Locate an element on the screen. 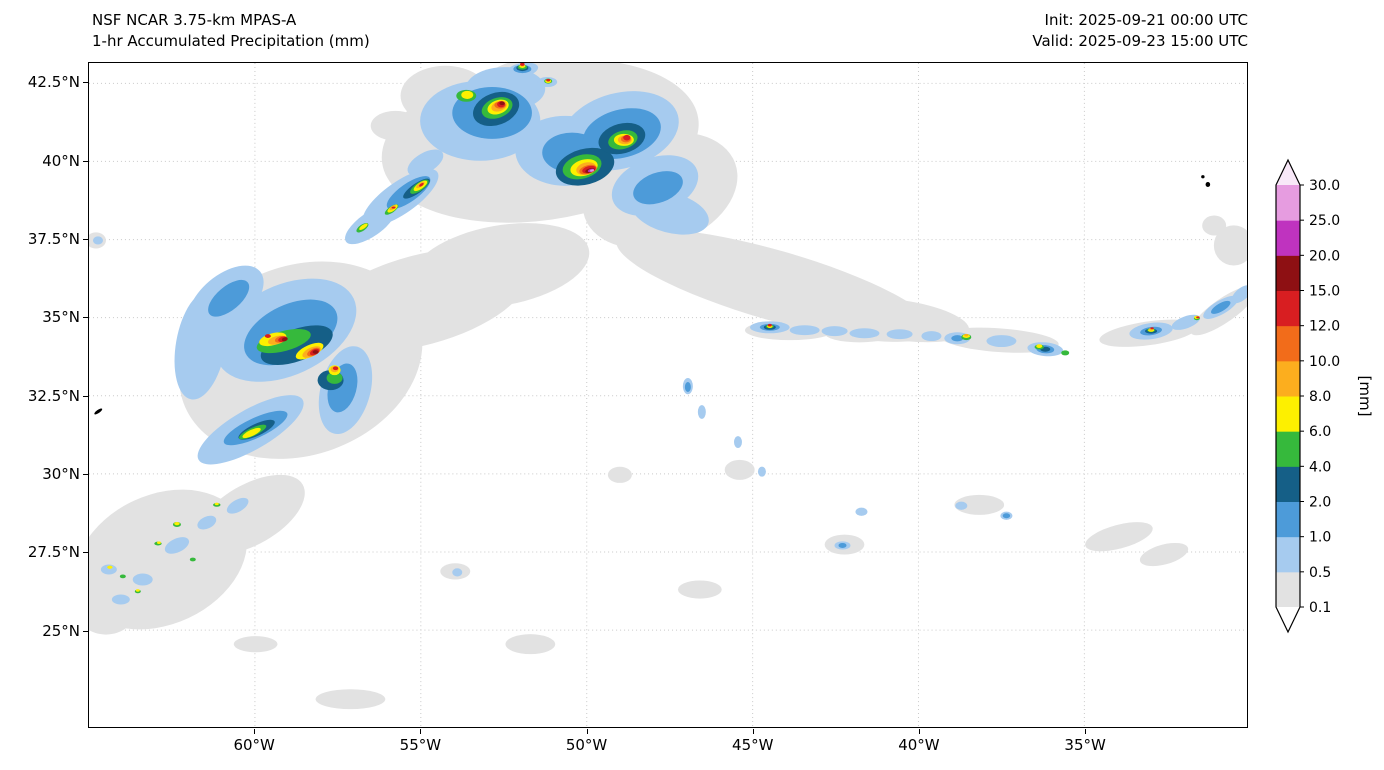 The height and width of the screenshot is (770, 1384). init-time: Init: 2025-09-21 00:00 UTC is located at coordinates (1146, 20).